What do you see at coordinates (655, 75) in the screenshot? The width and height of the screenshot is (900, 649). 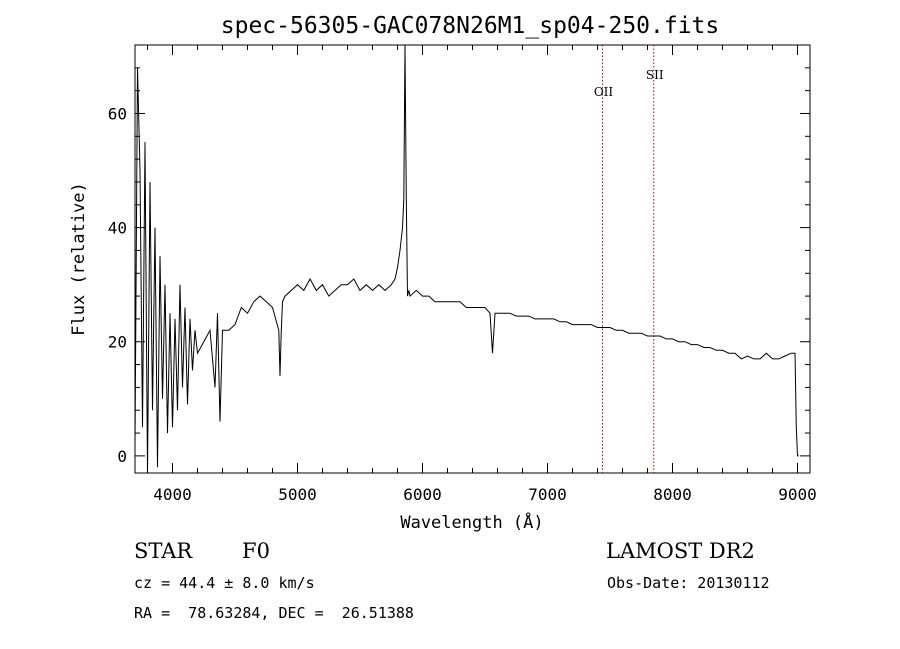 I see `annotation-label: SII` at bounding box center [655, 75].